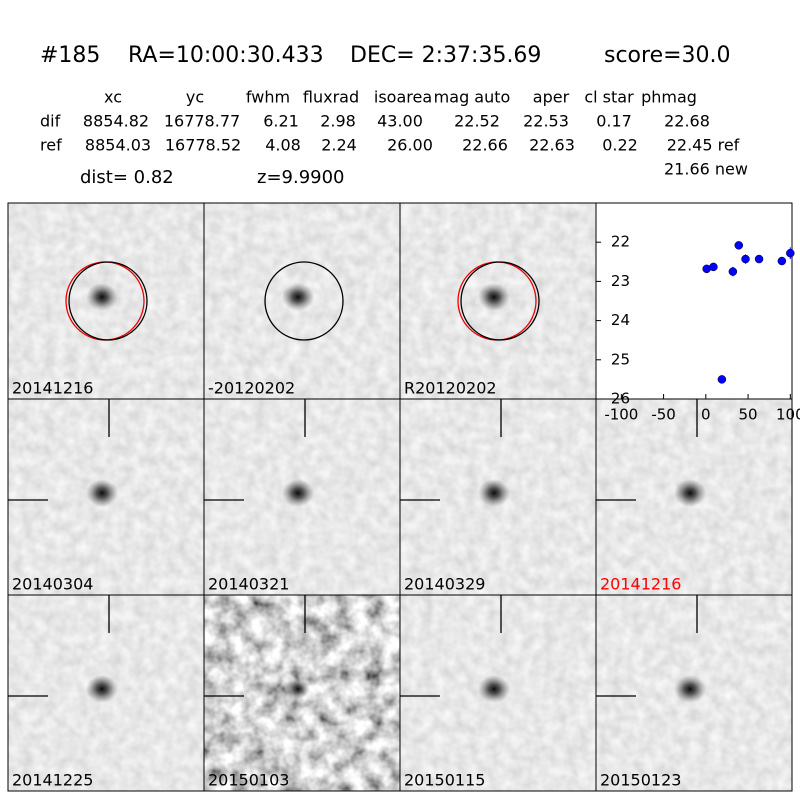  What do you see at coordinates (403, 97) in the screenshot?
I see `column-header: isoarea` at bounding box center [403, 97].